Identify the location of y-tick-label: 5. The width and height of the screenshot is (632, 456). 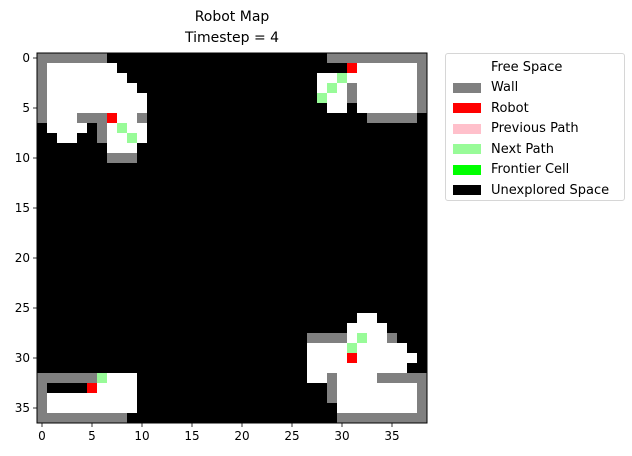
(26, 108).